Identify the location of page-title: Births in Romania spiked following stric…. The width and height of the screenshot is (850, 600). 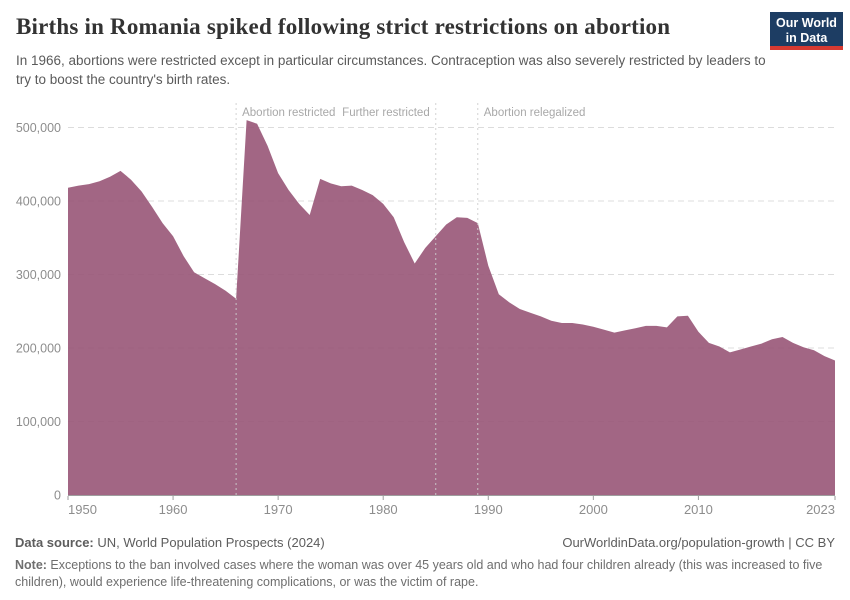
(343, 26).